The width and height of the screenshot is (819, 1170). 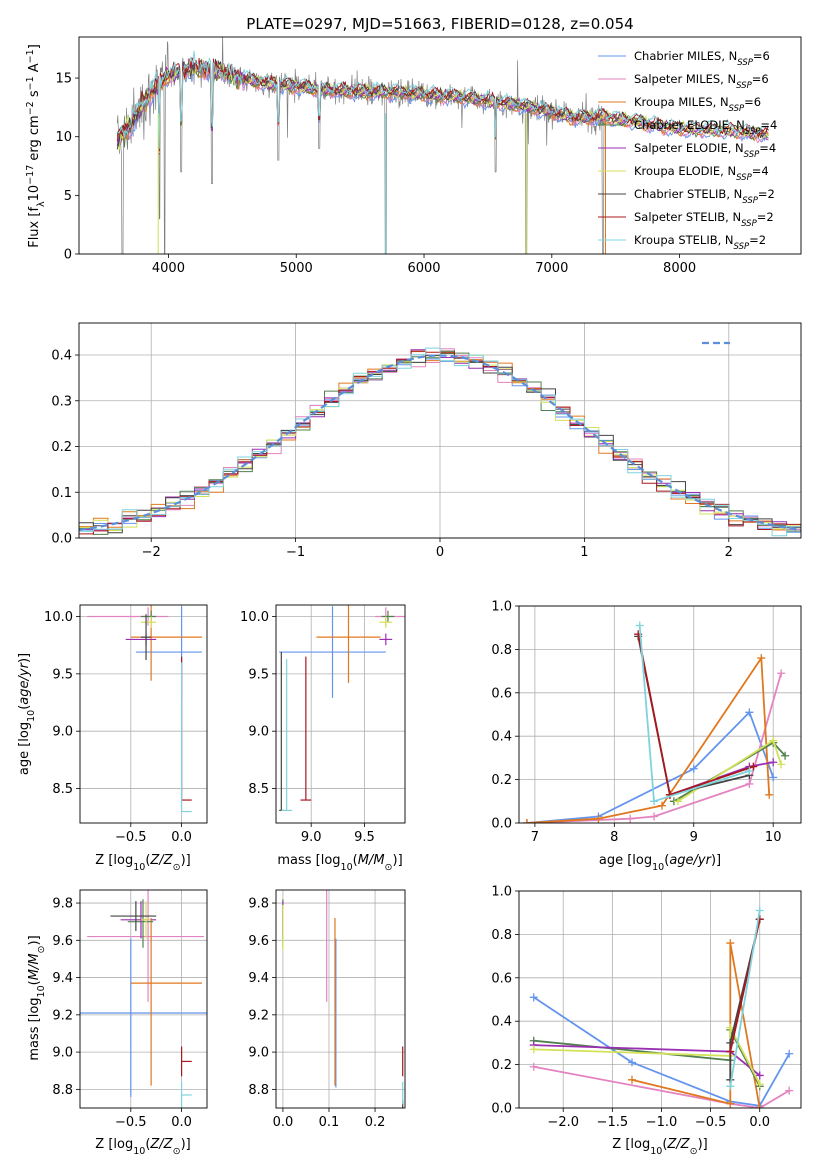 What do you see at coordinates (30, 108) in the screenshot?
I see `label-part: −2` at bounding box center [30, 108].